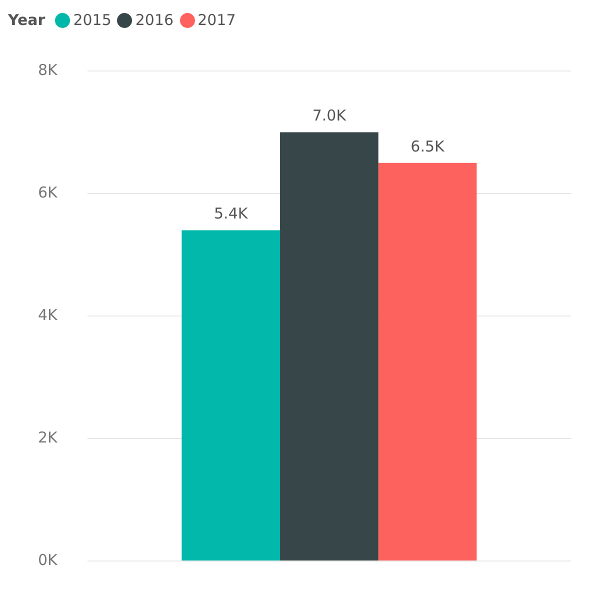 The height and width of the screenshot is (610, 589). Describe the element at coordinates (48, 315) in the screenshot. I see `y-tick-label: 4K` at that location.